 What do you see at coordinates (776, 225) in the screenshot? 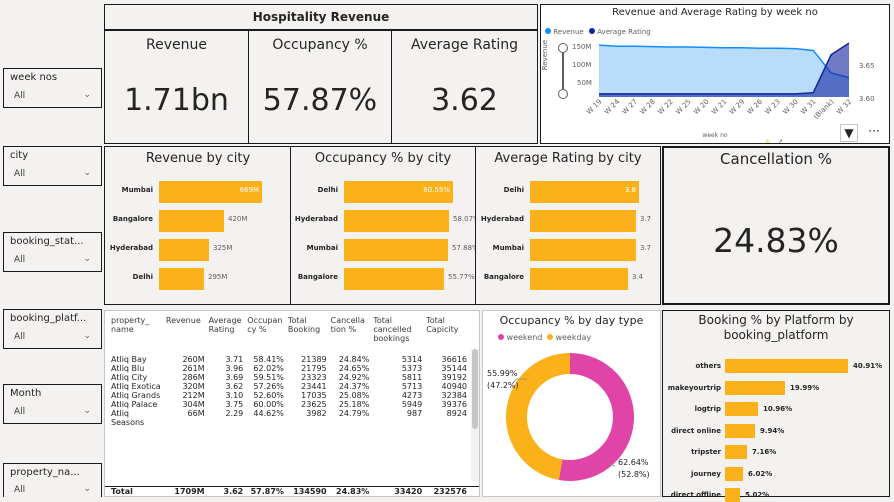
I see `kpi-cancellation-card: Cancellation % 24.83%` at bounding box center [776, 225].